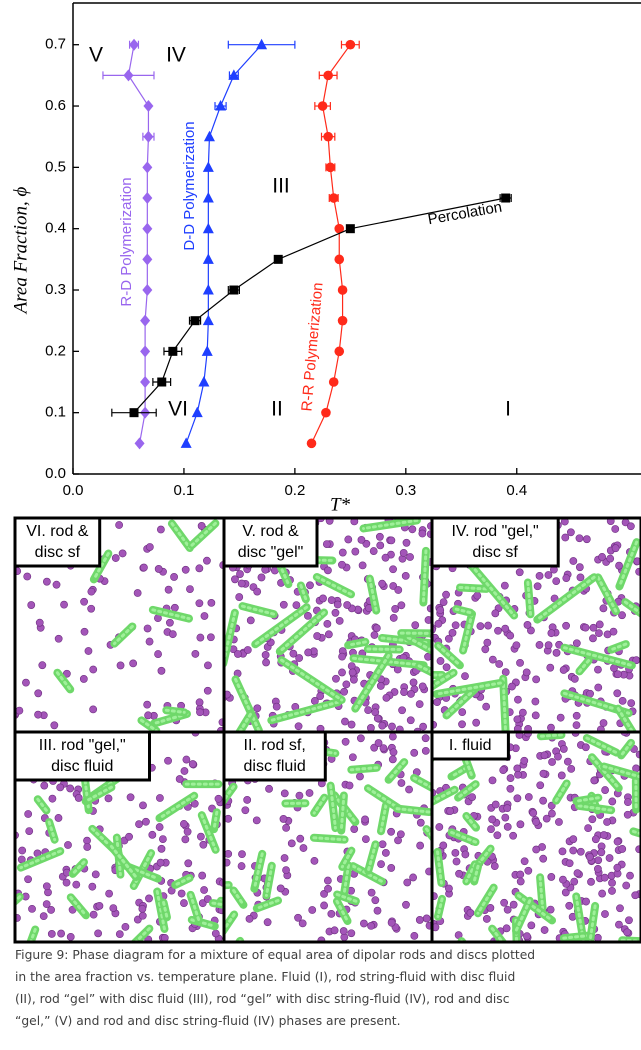 This screenshot has height=1050, width=641. Describe the element at coordinates (96, 55) in the screenshot. I see `annotation: V` at that location.